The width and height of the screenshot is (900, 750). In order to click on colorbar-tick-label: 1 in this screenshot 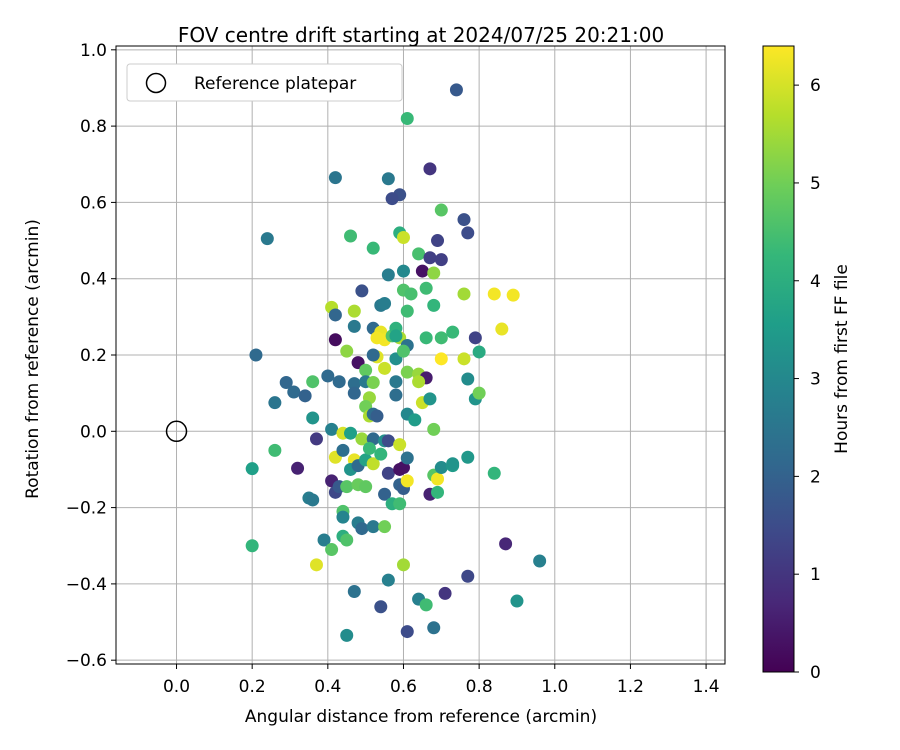, I will do `click(815, 575)`.